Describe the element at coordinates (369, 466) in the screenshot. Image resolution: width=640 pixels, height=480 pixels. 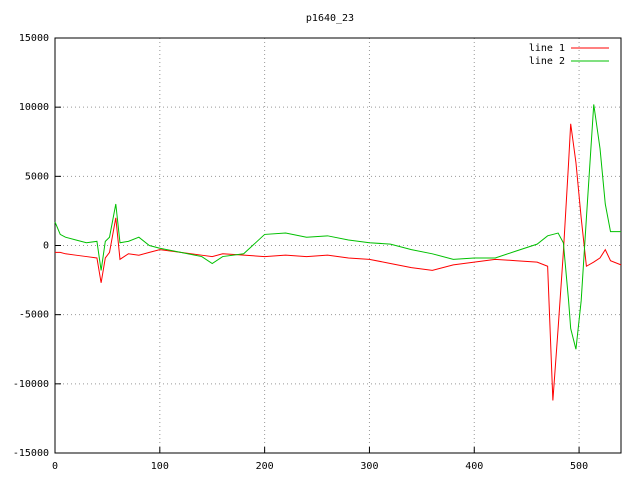
I see `x-tick-label: 300` at that location.